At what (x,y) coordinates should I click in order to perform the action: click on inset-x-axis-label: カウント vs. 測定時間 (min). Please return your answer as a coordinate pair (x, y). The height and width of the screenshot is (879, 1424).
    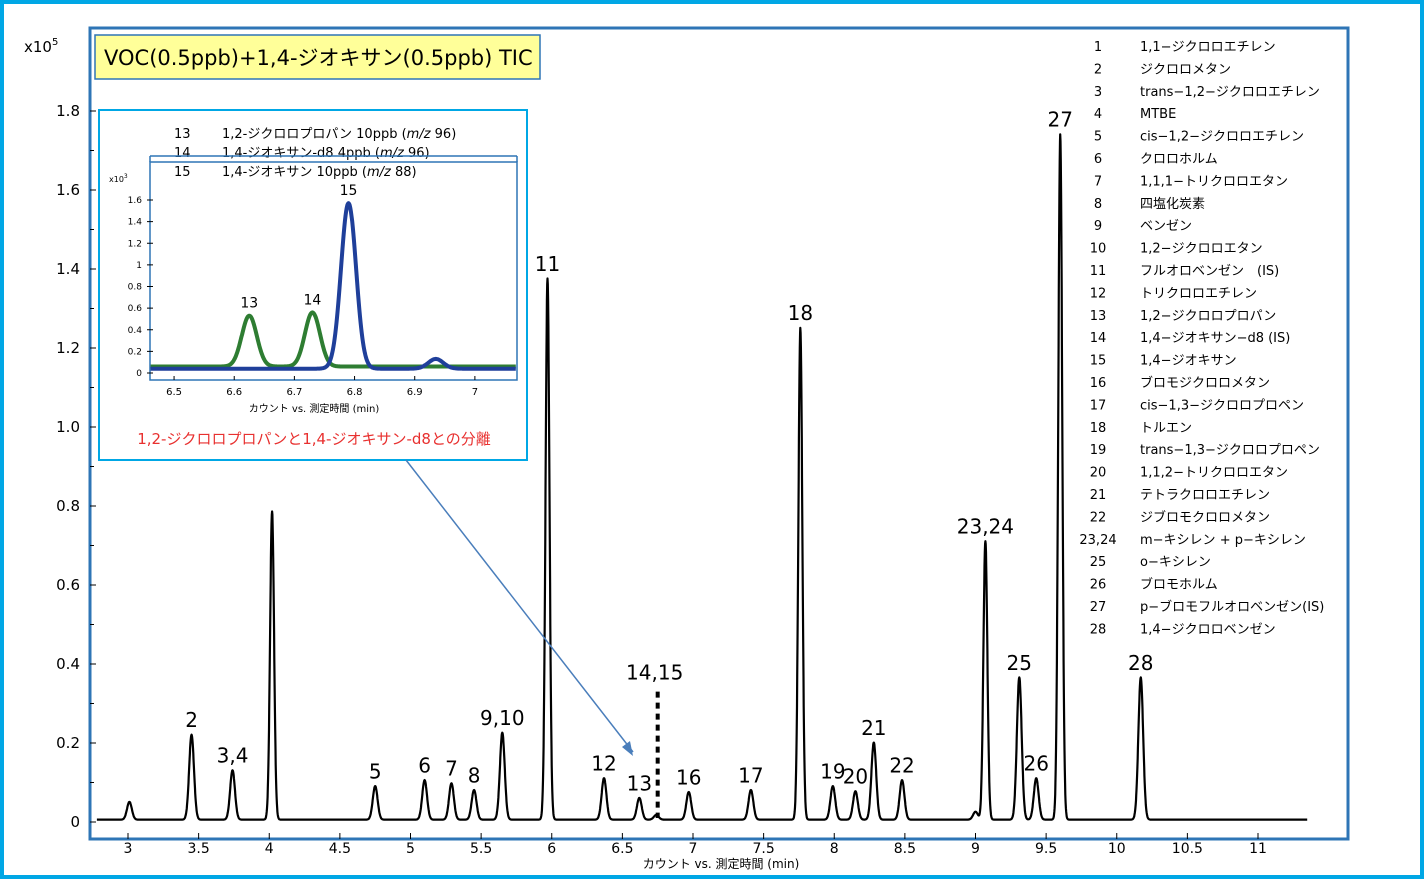
    Looking at the image, I should click on (314, 408).